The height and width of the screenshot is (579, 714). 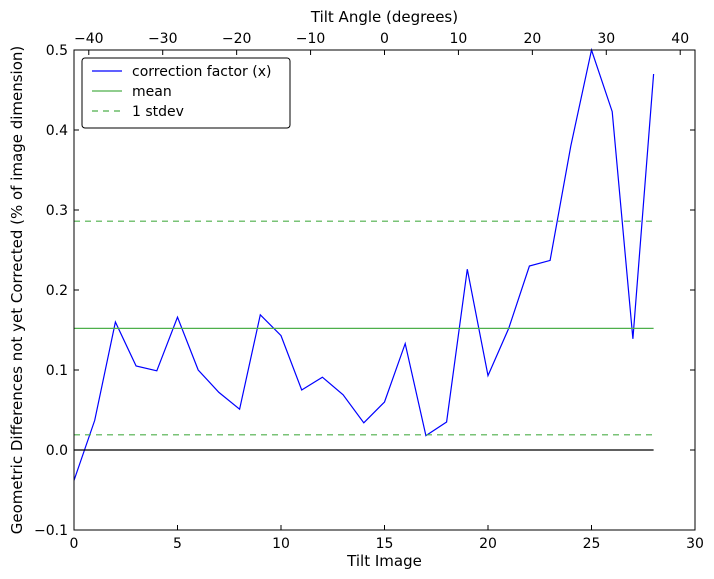 What do you see at coordinates (57, 211) in the screenshot?
I see `y-tick-label: 0.3` at bounding box center [57, 211].